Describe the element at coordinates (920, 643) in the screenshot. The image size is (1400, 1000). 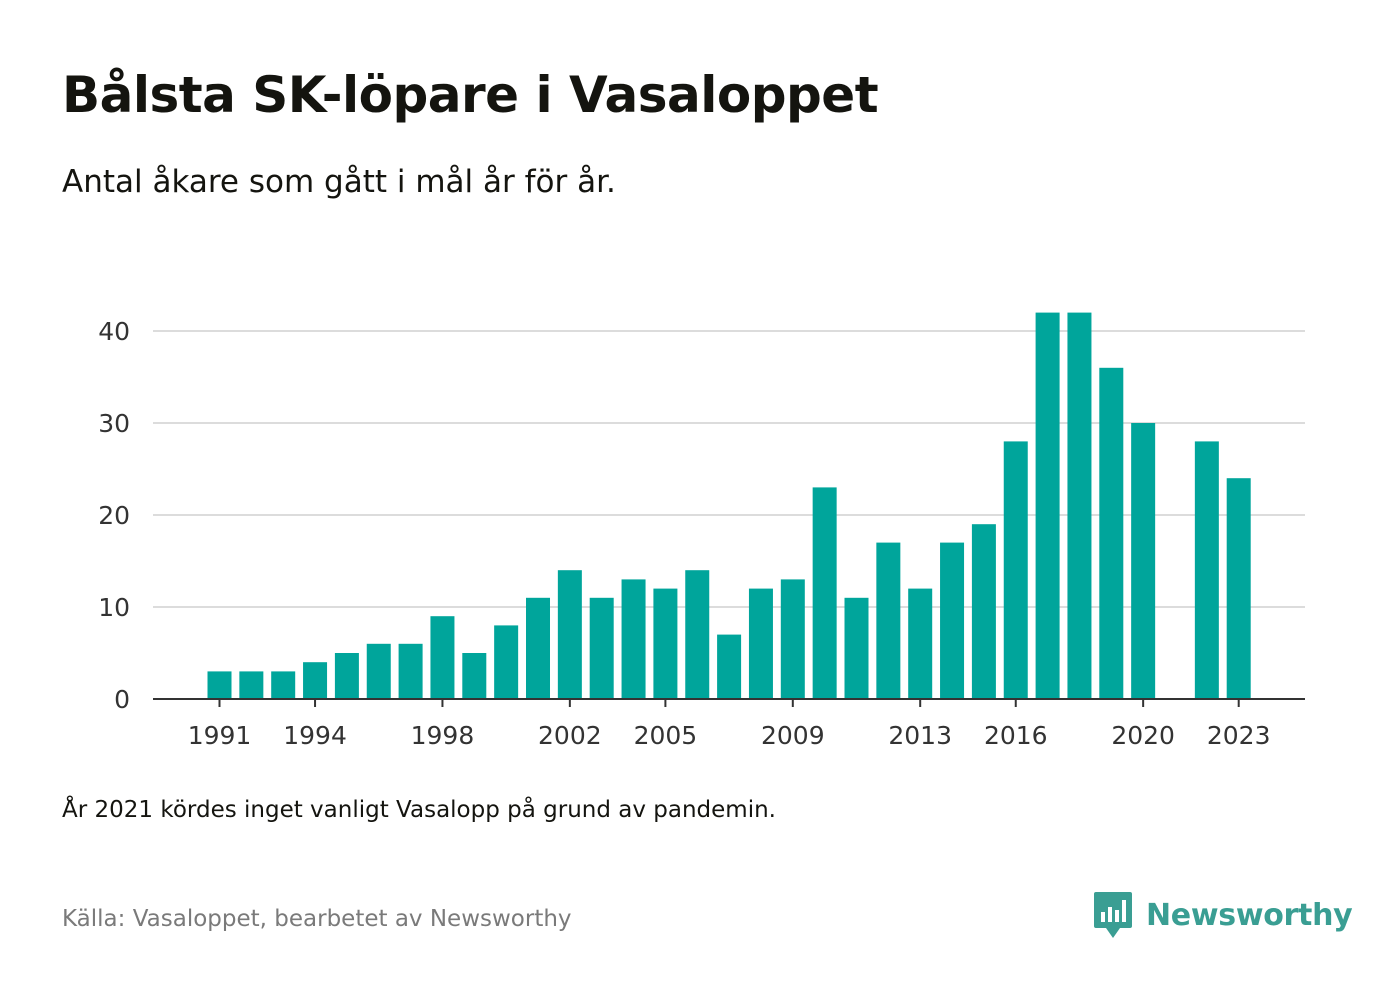
I see `bar-2013` at that location.